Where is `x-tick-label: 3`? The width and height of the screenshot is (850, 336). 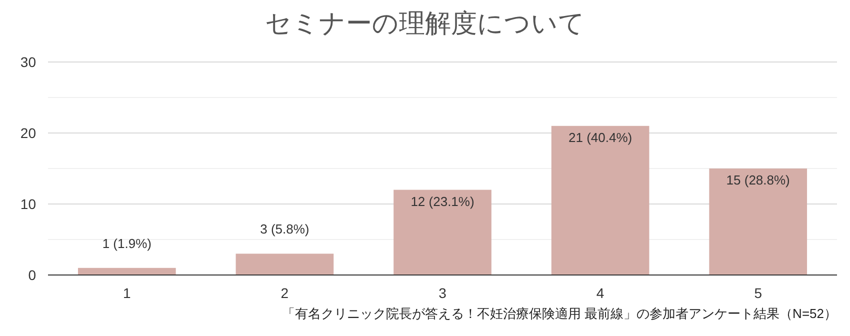 x-tick-label: 3 is located at coordinates (442, 293).